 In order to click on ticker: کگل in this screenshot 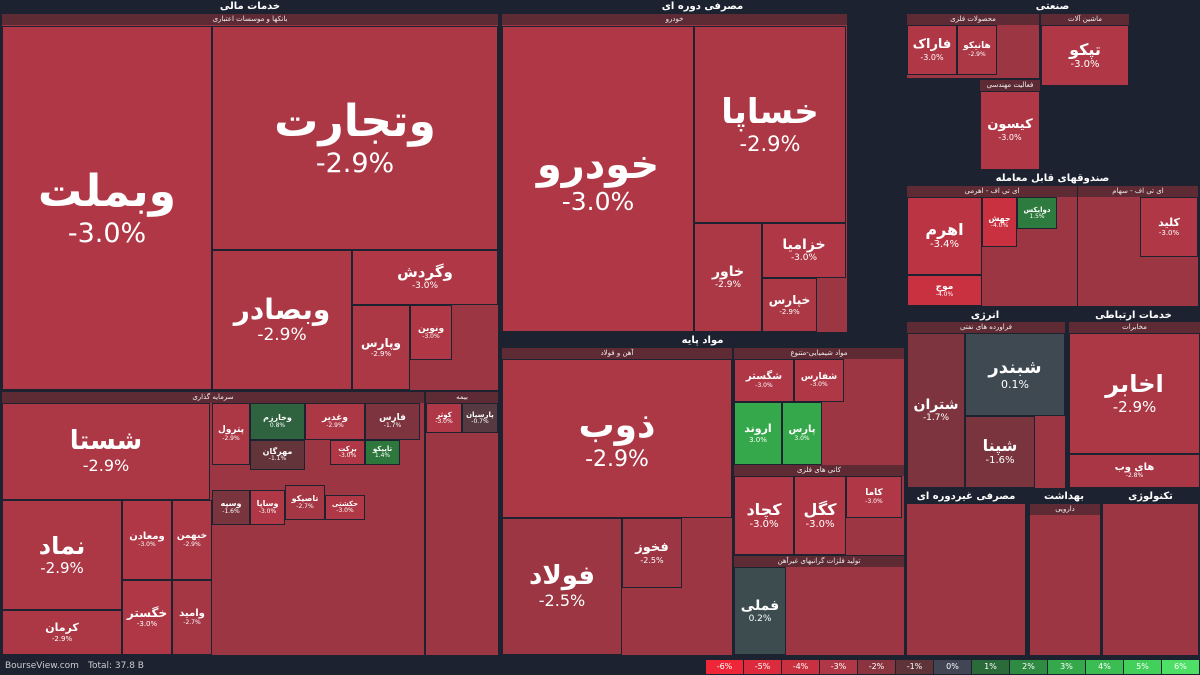, I will do `click(820, 509)`.